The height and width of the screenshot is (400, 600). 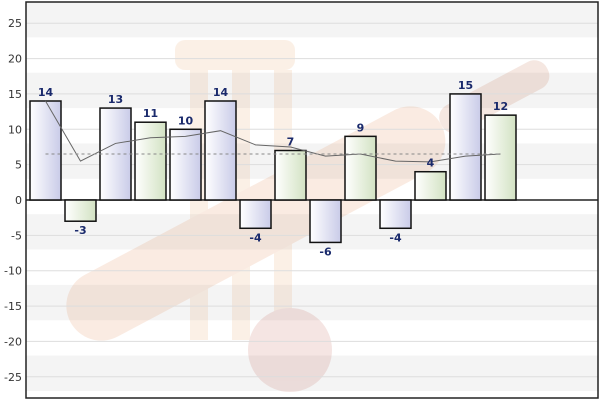 I want to click on y-tick-label: 0, so click(x=18, y=200).